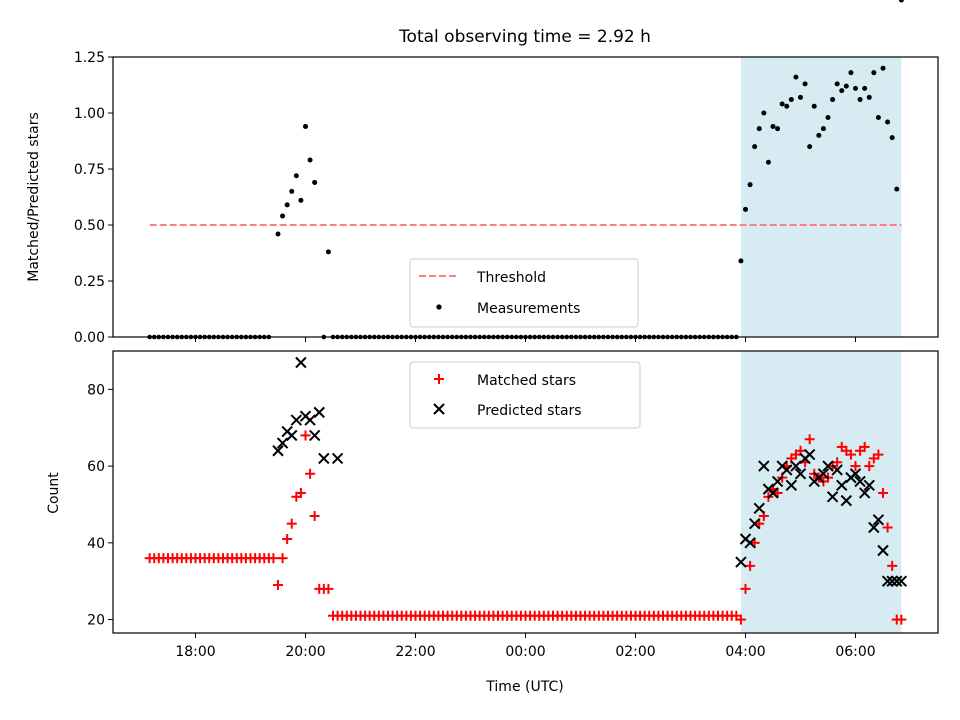 The width and height of the screenshot is (960, 720). Describe the element at coordinates (96, 467) in the screenshot. I see `y-tick-label: 60` at that location.